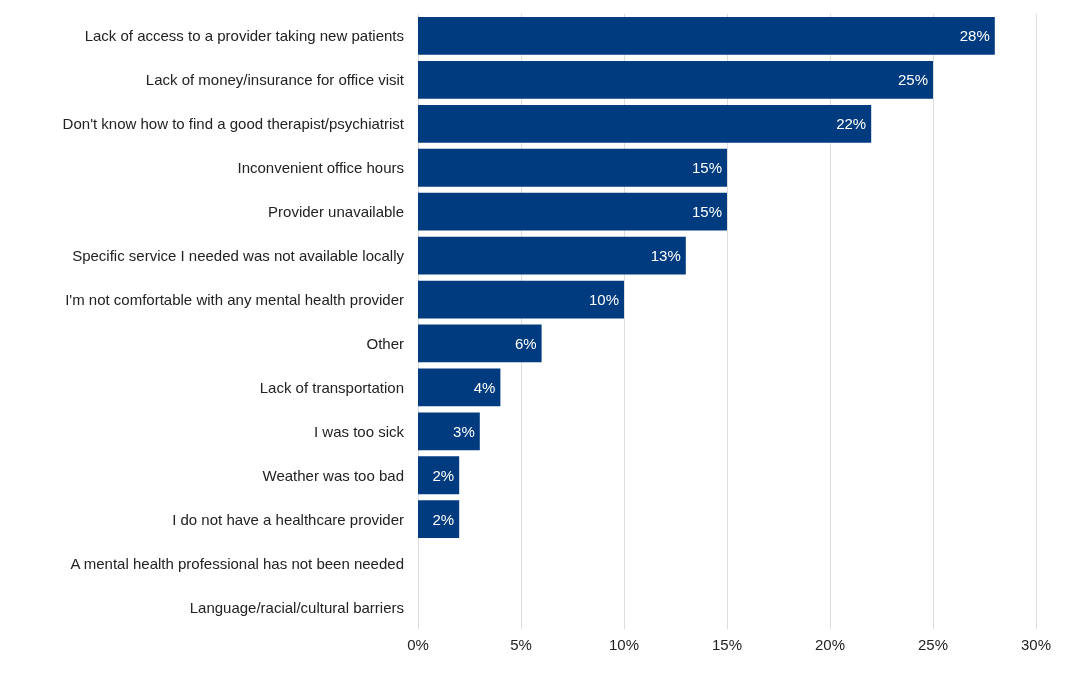 Image resolution: width=1068 pixels, height=673 pixels. What do you see at coordinates (233, 124) in the screenshot?
I see `y-tick-label: Don't know how to find a good therapist/psychiatrist` at bounding box center [233, 124].